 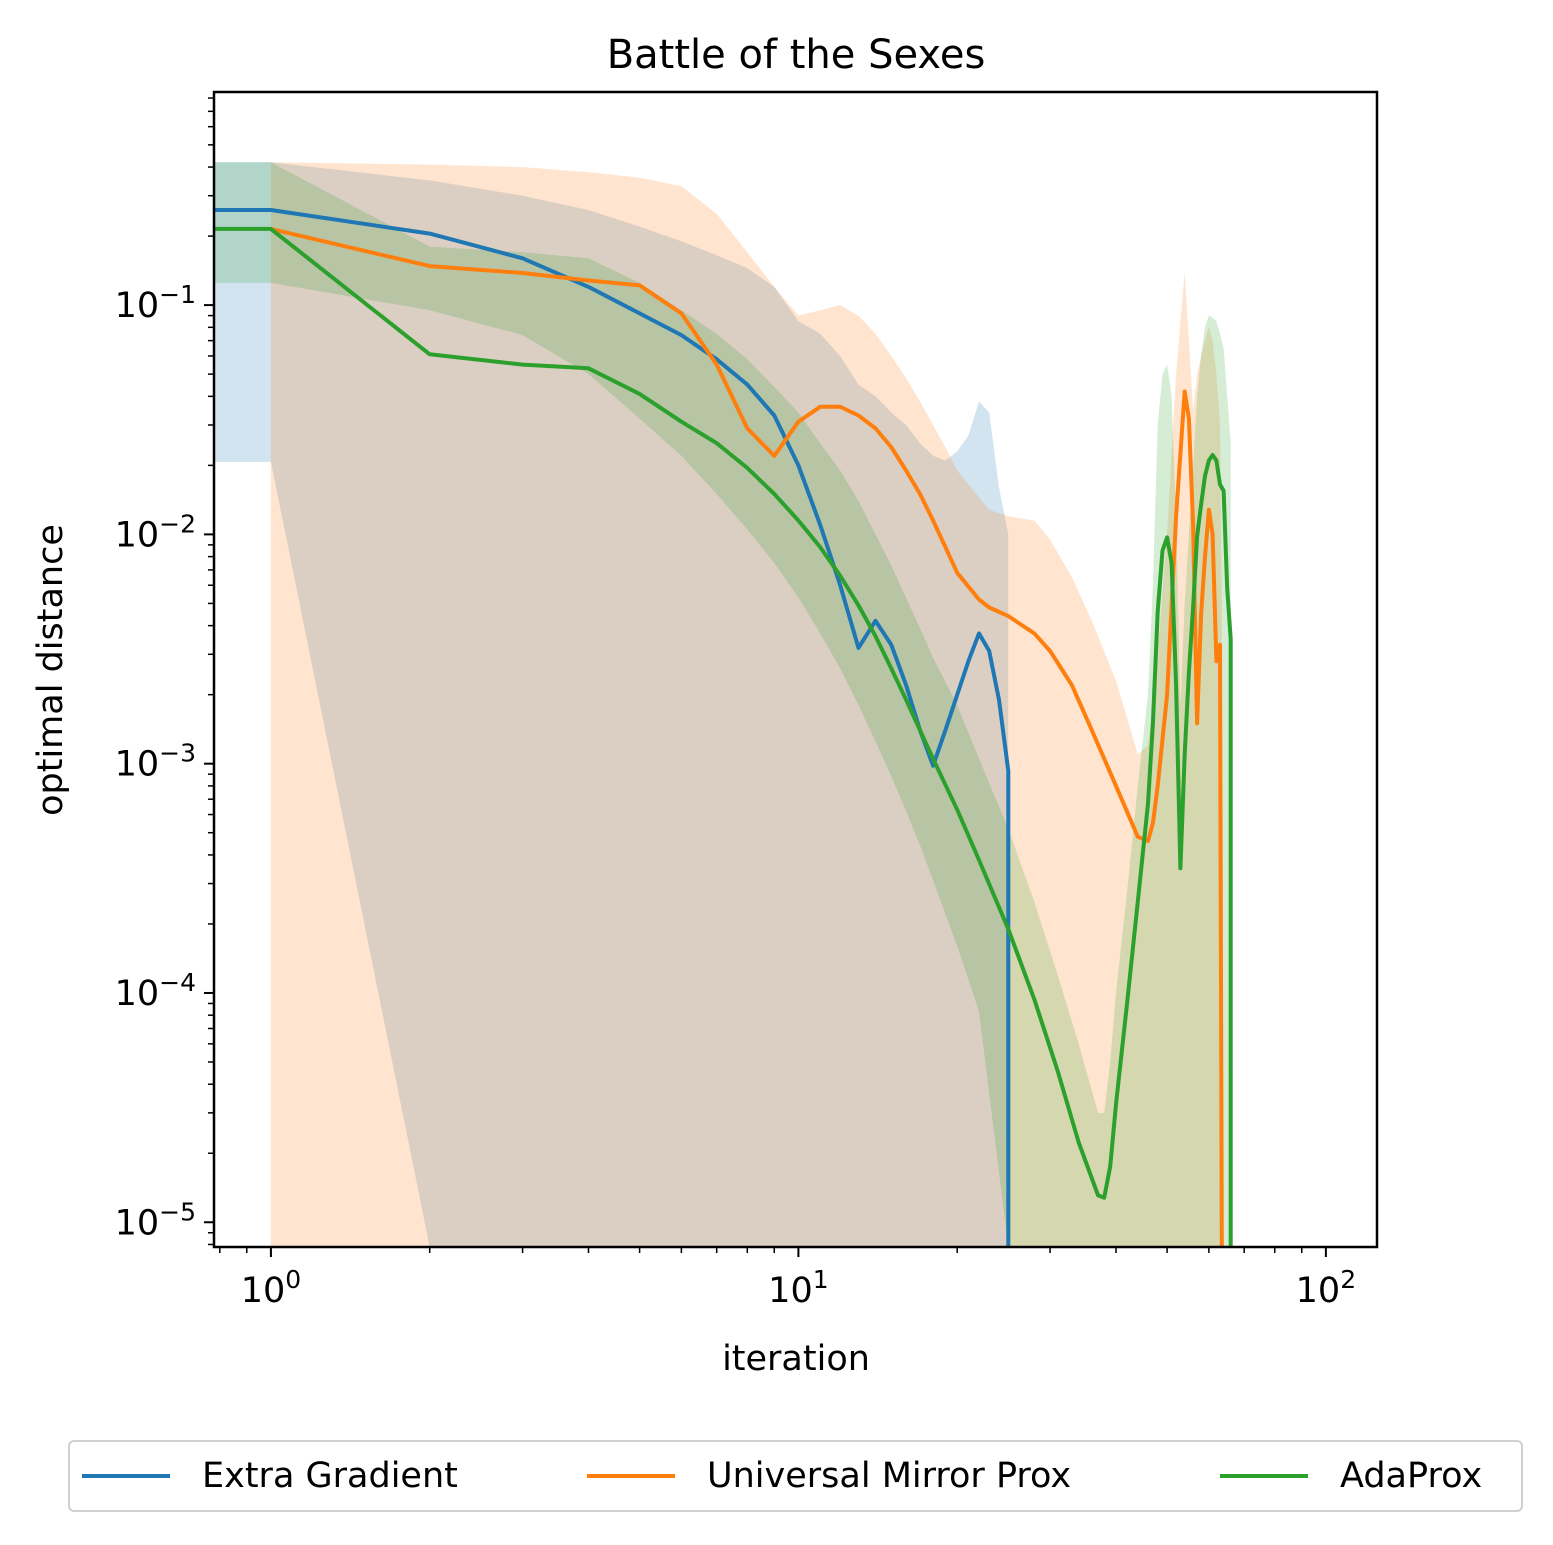 What do you see at coordinates (631, 1476) in the screenshot?
I see `legend-swatch-universal-mirror-prox` at bounding box center [631, 1476].